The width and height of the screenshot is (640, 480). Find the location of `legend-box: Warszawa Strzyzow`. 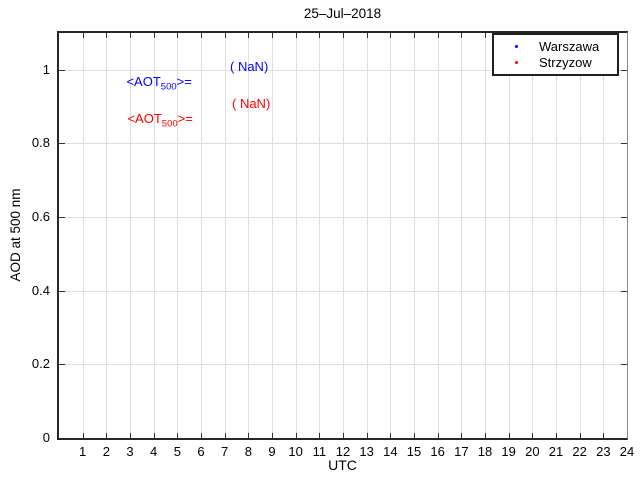

legend-box: Warszawa Strzyzow is located at coordinates (555, 54).